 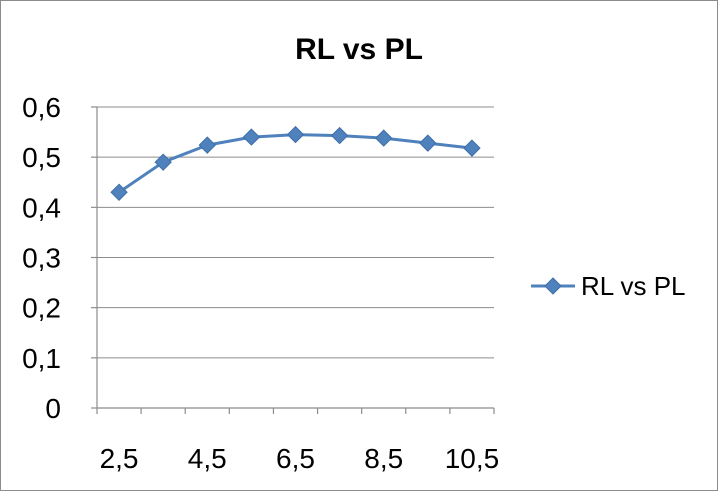 What do you see at coordinates (53, 408) in the screenshot?
I see `y-tick-label: 0` at bounding box center [53, 408].